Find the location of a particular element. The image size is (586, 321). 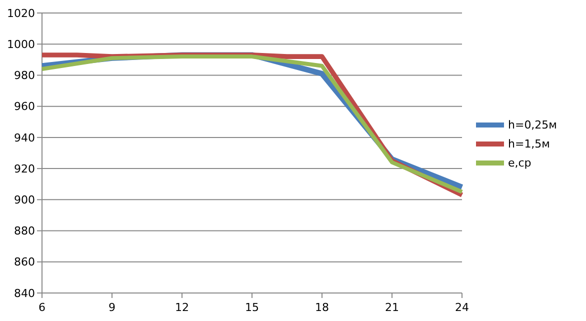

y-tick-label: 900 is located at coordinates (24, 200).